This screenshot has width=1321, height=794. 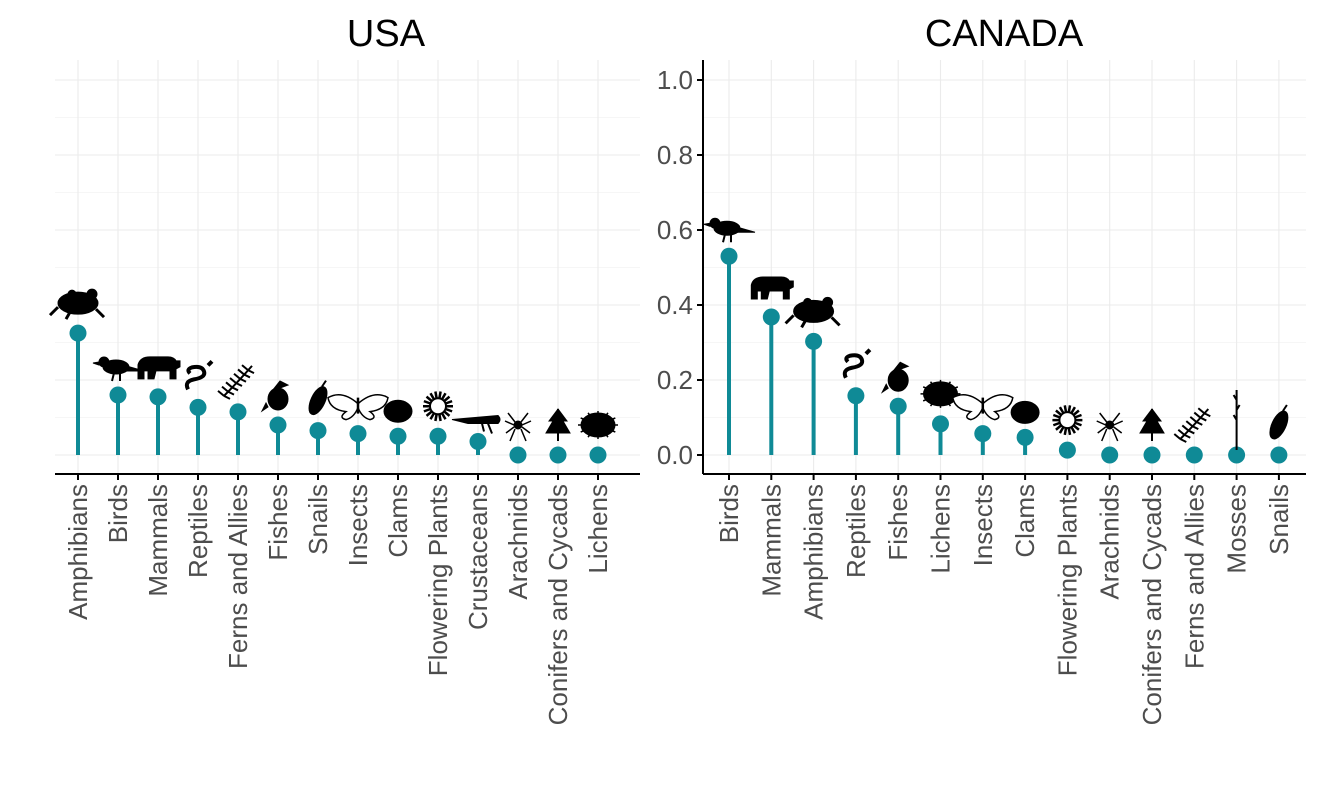 I want to click on x-tick-label: Flowering Plants, so click(x=1067, y=580).